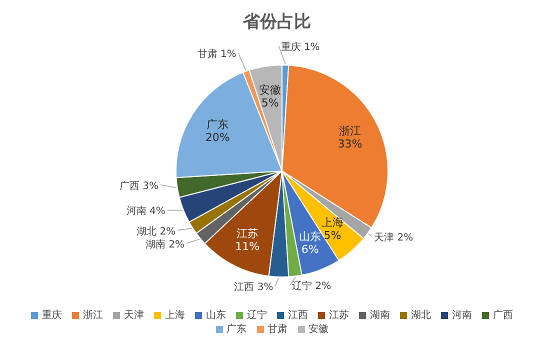  I want to click on legend-label: 江西, so click(298, 315).